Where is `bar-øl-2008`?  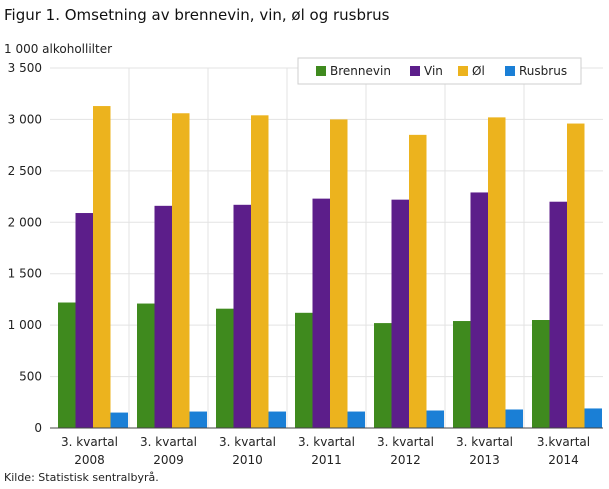
bar-øl-2008 is located at coordinates (102, 267).